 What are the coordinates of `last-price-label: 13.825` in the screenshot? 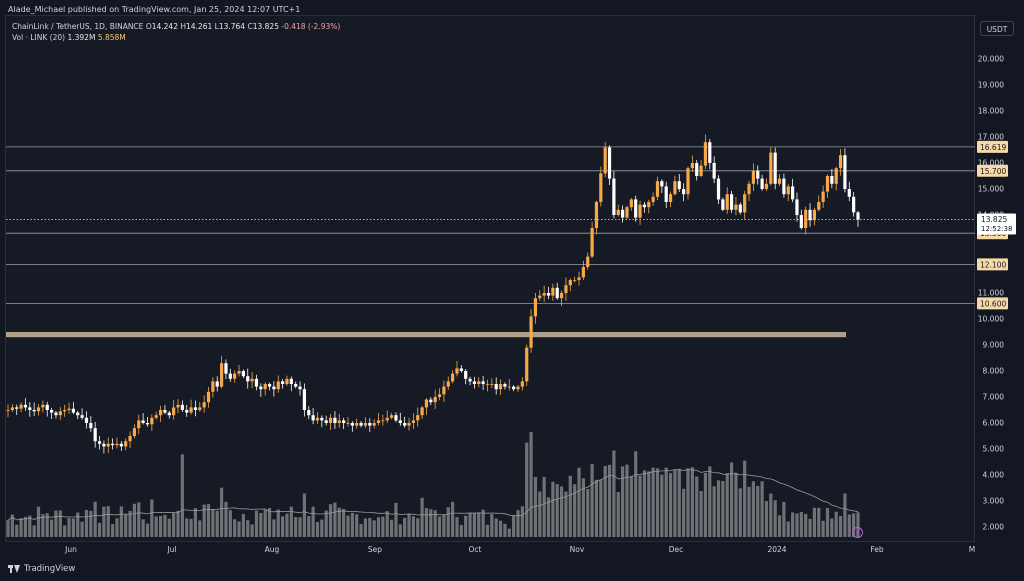 It's located at (994, 219).